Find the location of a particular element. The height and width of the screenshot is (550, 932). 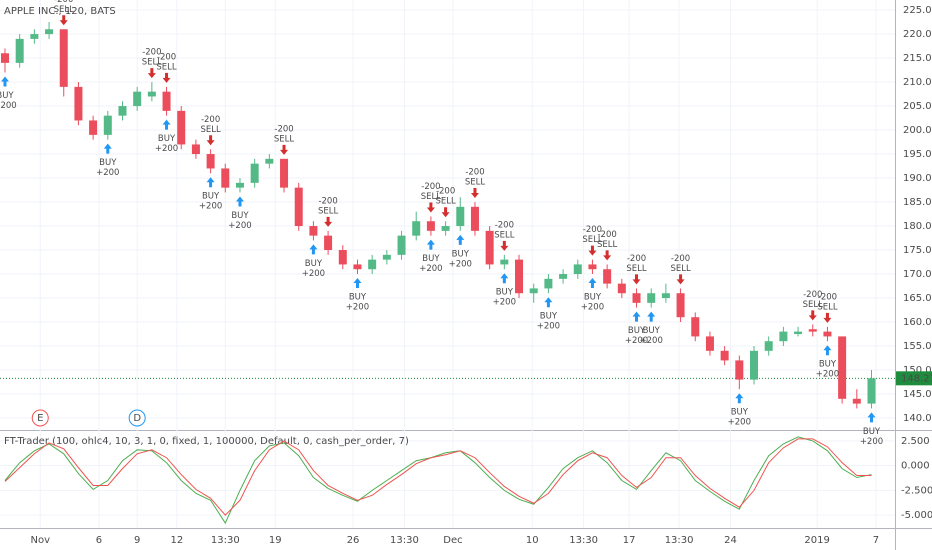

indicator-line is located at coordinates (438, 477).